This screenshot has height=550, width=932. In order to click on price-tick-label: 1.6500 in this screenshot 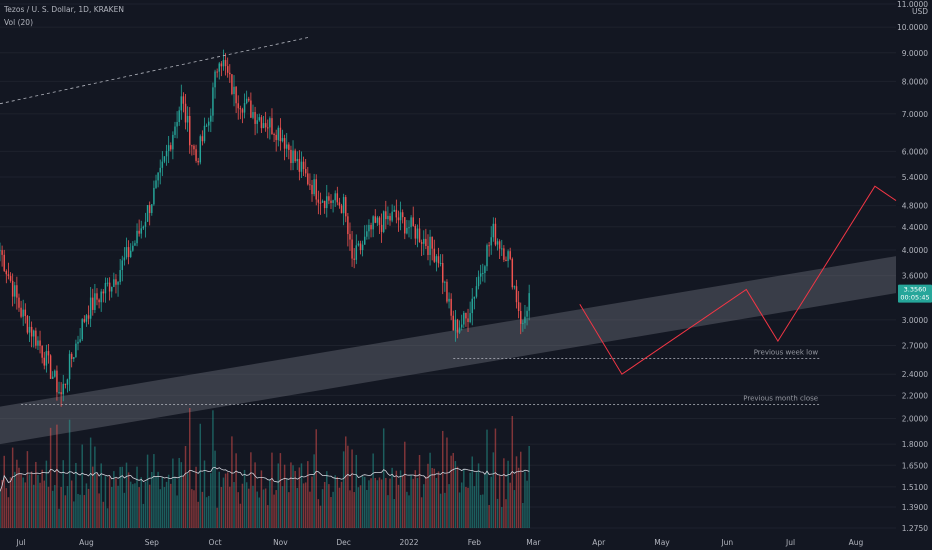, I will do `click(915, 465)`.